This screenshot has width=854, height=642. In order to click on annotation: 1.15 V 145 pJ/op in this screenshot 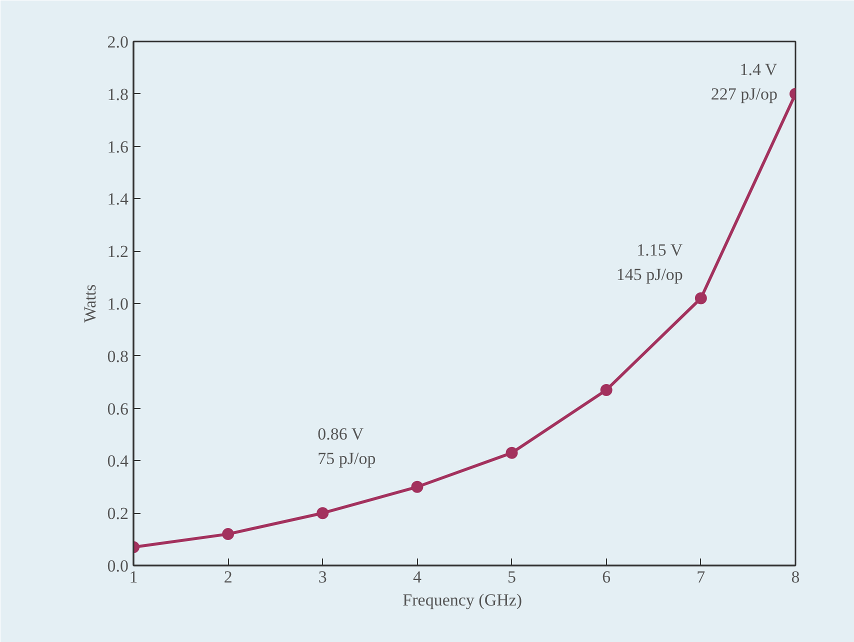, I will do `click(650, 262)`.